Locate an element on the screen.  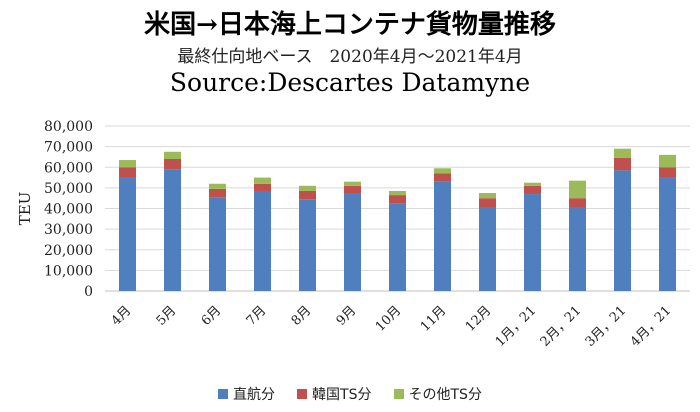
x-tick-label: 9月 is located at coordinates (347, 316).